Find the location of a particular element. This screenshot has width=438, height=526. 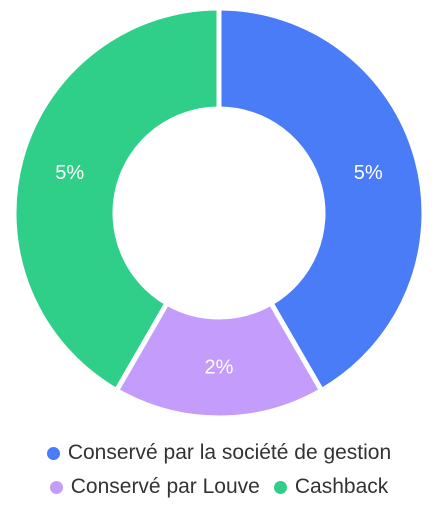

slice-label-3: 5% is located at coordinates (69, 173).